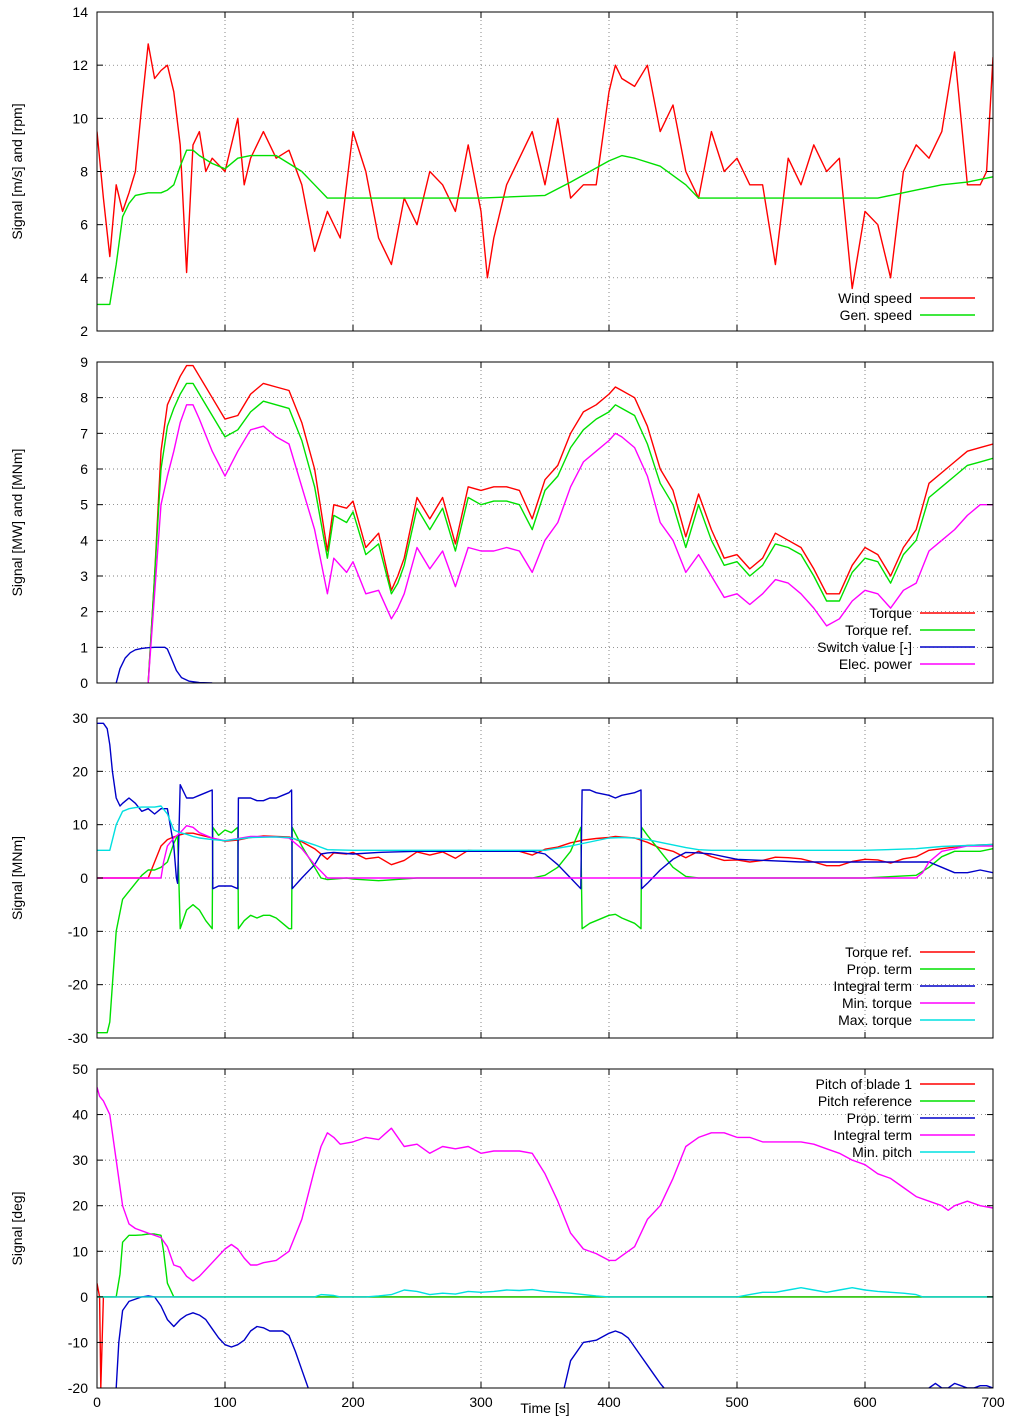 Image resolution: width=1010 pixels, height=1420 pixels. I want to click on y-tick-label: 7, so click(84, 433).